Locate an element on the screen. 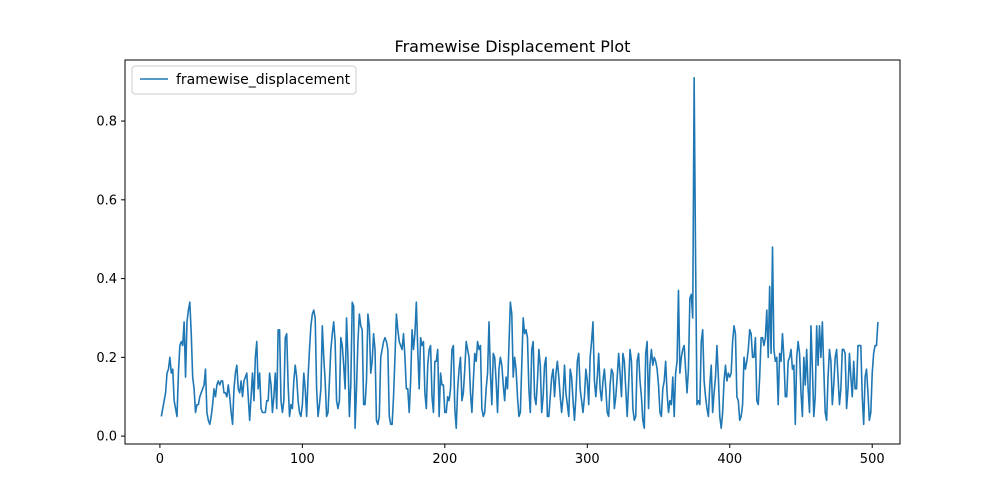 The width and height of the screenshot is (1000, 500). y-tick-label: 0.4 is located at coordinates (106, 279).